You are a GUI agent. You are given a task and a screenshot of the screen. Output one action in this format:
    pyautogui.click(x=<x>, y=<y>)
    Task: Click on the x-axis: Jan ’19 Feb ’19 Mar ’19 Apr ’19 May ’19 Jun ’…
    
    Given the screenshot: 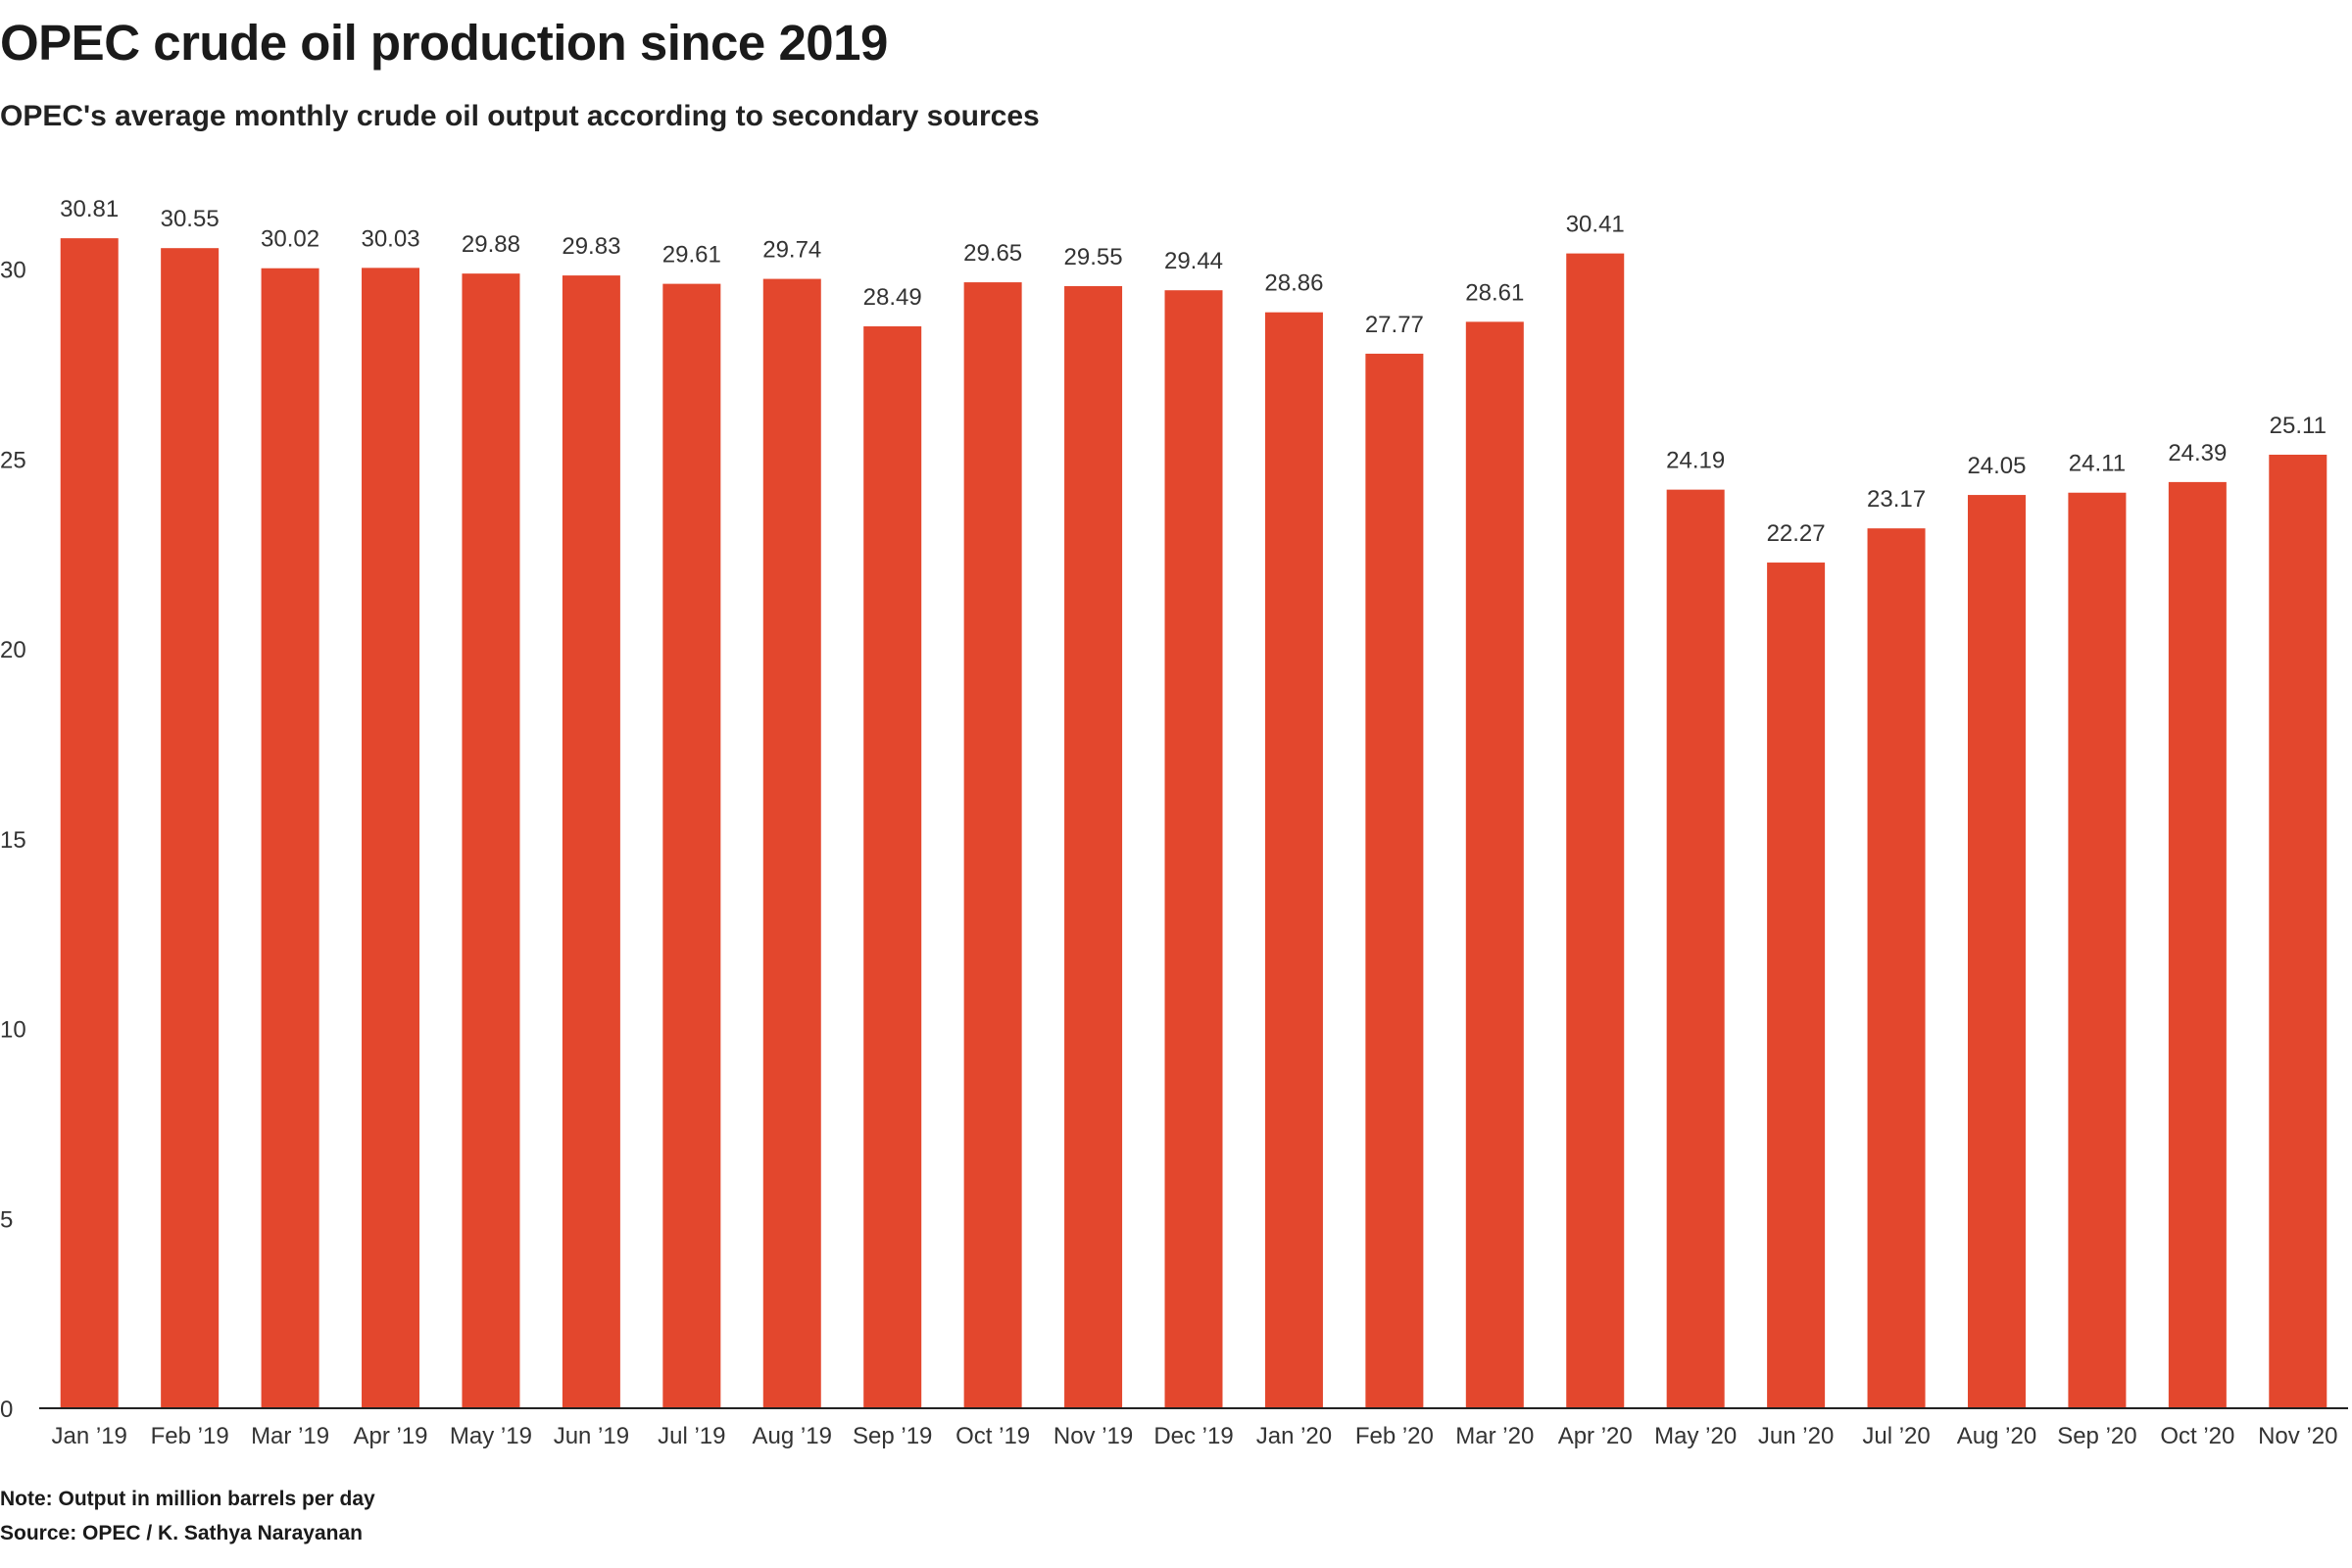 What is the action you would take?
    pyautogui.click(x=1195, y=1436)
    